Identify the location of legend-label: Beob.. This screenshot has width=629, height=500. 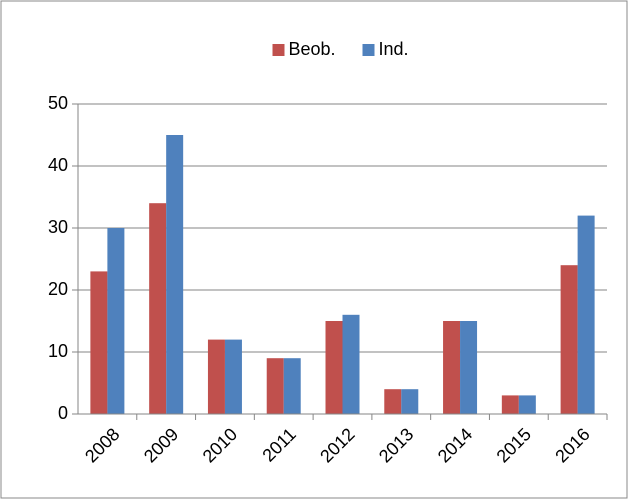
(312, 49).